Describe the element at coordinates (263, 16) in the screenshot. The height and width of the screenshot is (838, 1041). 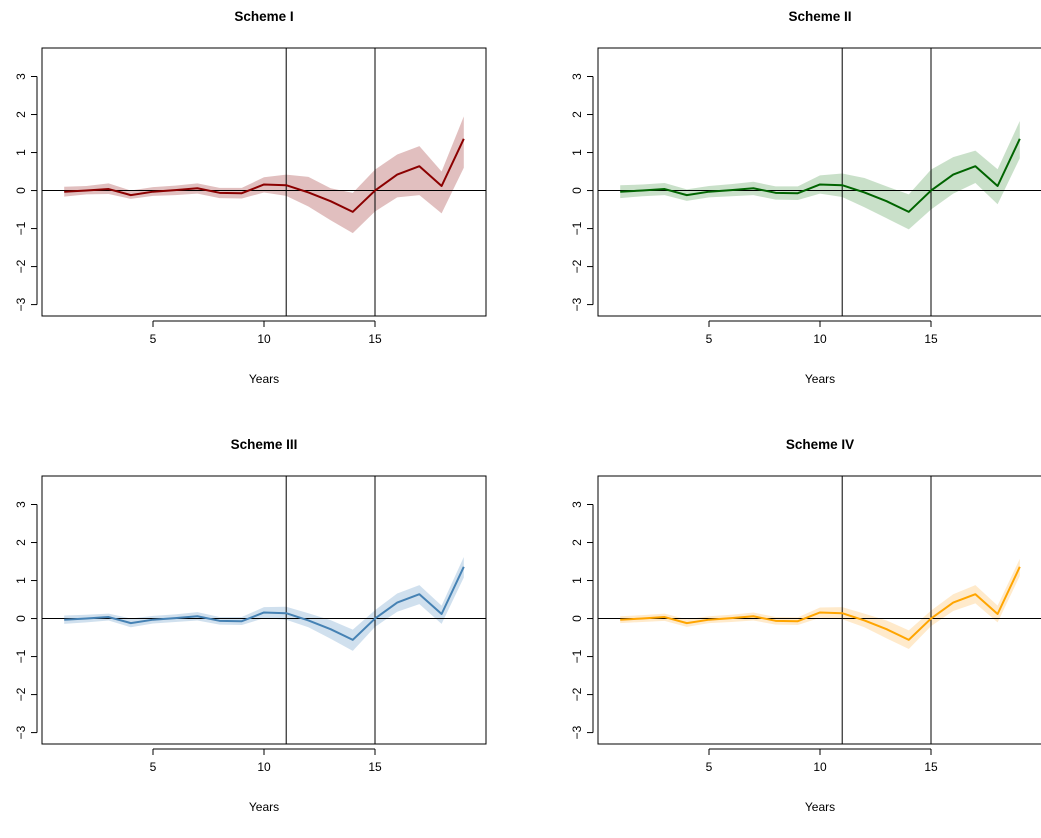
I see `chart-title: Scheme I` at that location.